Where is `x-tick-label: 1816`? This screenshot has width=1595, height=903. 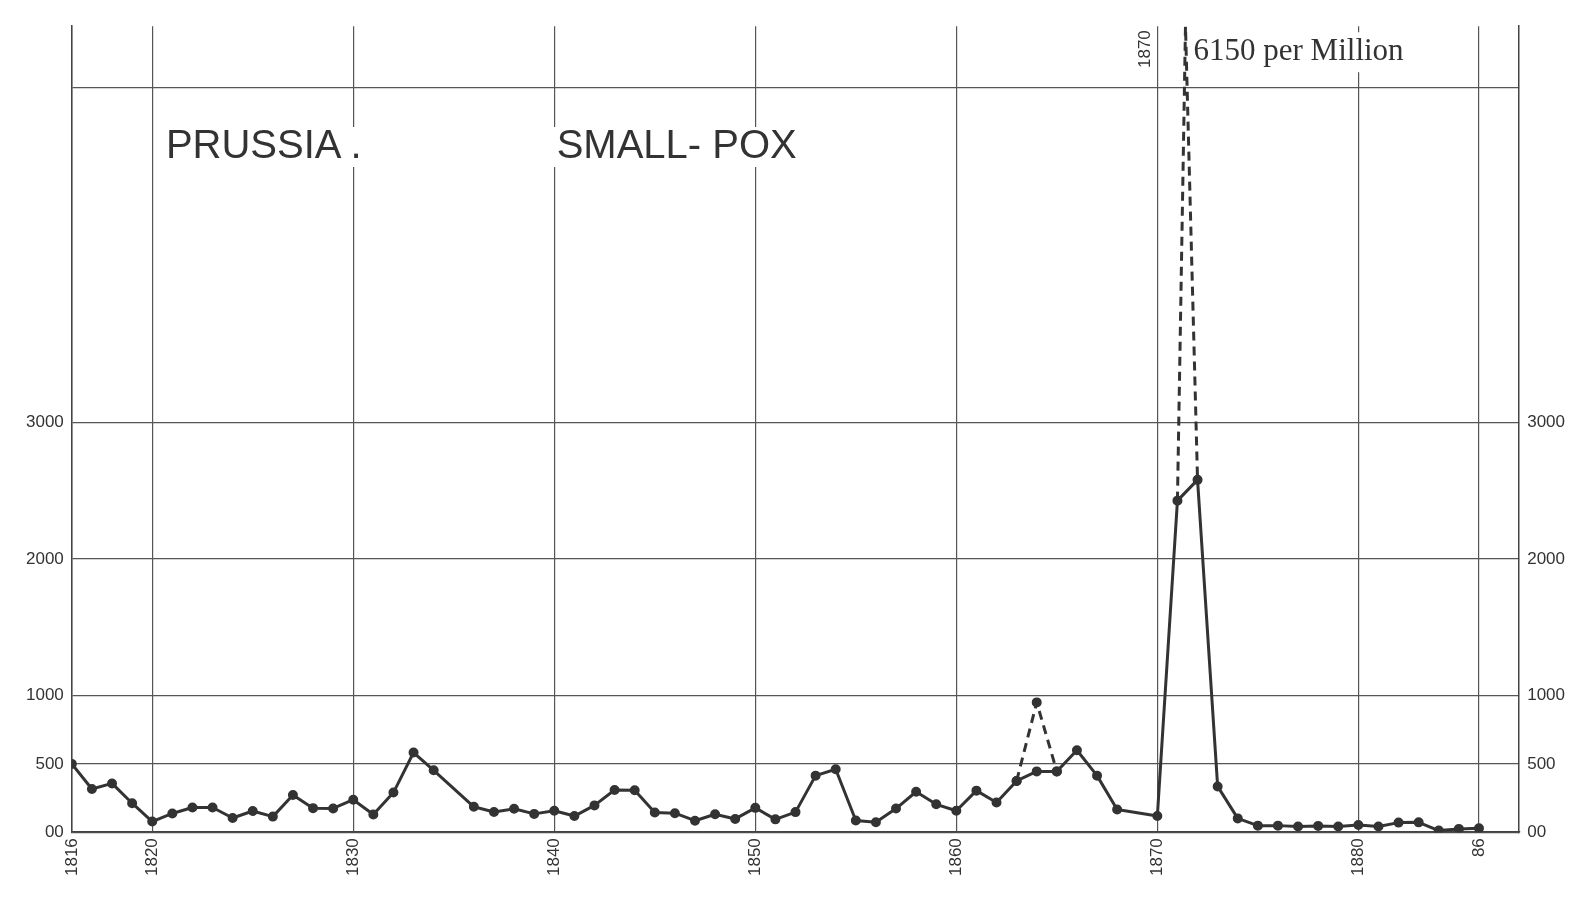 x-tick-label: 1816 is located at coordinates (71, 857).